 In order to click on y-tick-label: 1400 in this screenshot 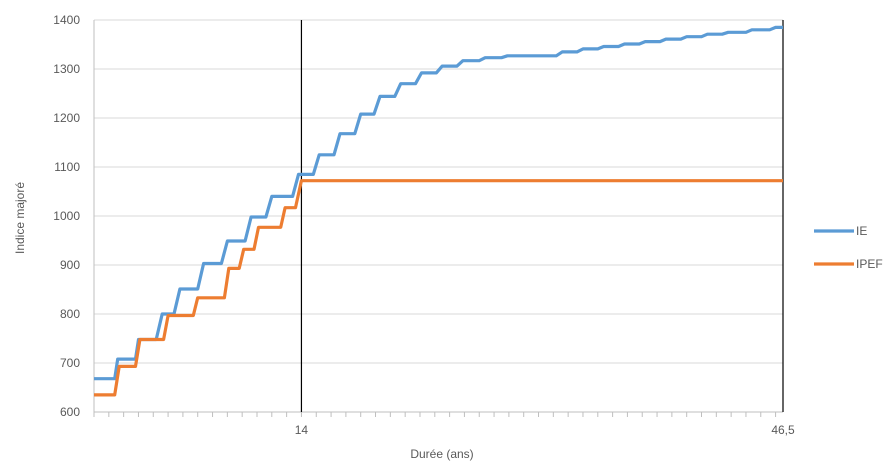, I will do `click(66, 20)`.